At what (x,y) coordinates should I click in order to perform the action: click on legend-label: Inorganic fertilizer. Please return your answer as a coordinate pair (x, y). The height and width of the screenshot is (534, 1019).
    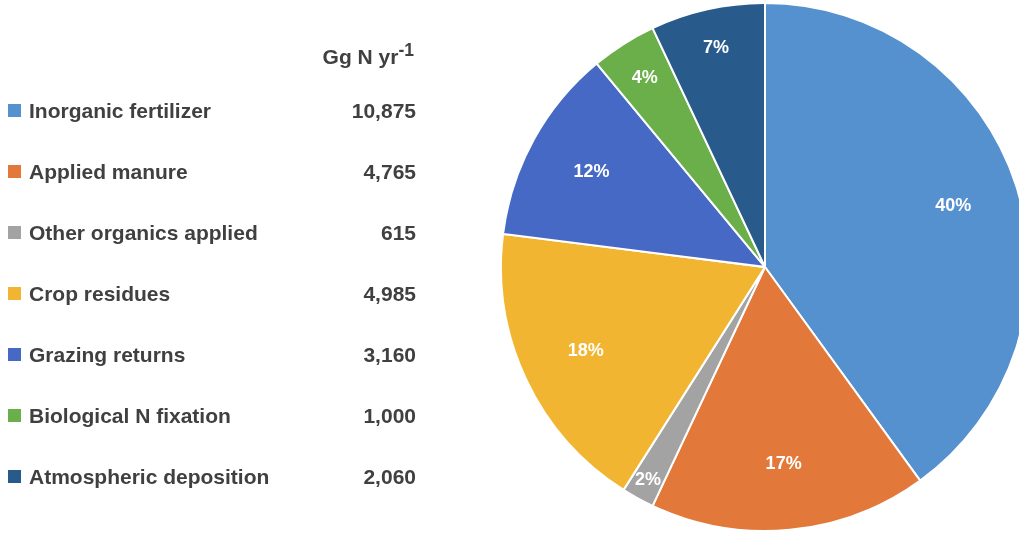
    Looking at the image, I should click on (121, 110).